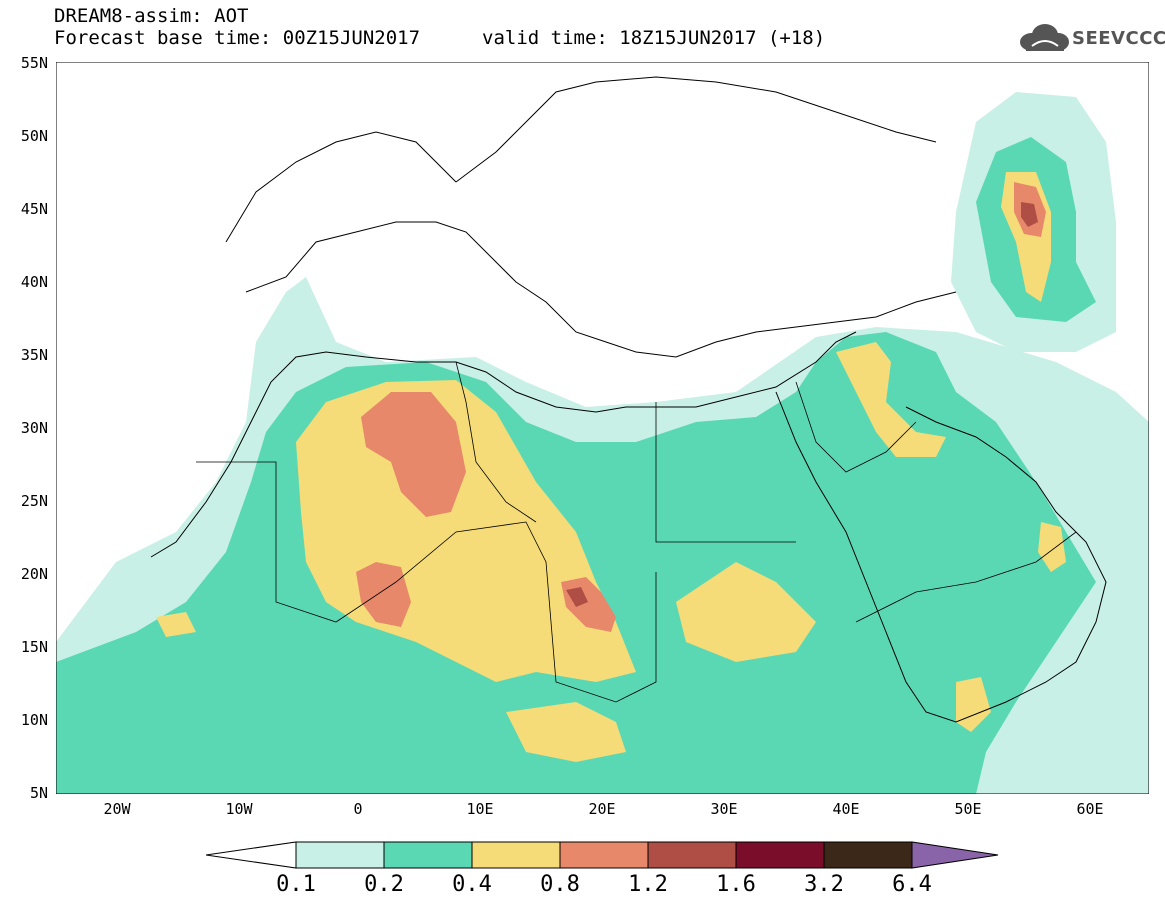  I want to click on lat-label: 45N, so click(34, 209).